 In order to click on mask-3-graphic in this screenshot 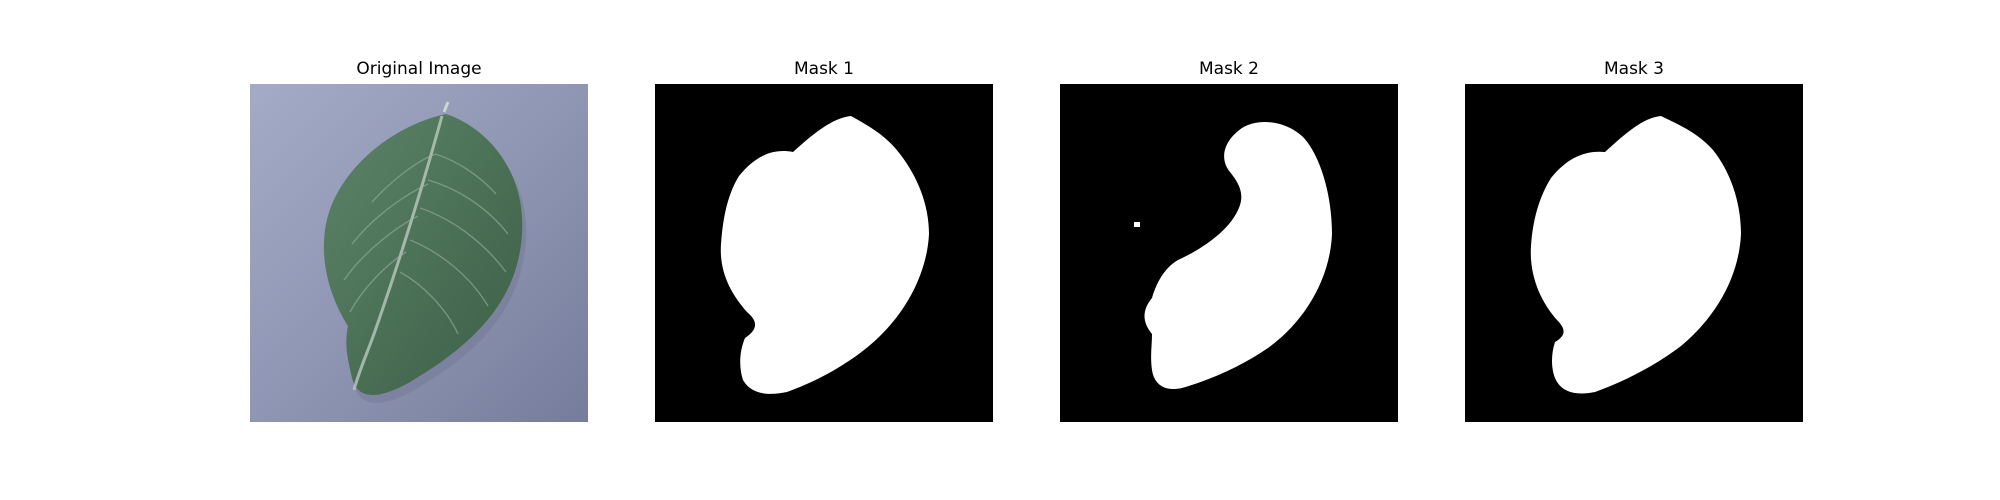, I will do `click(1634, 253)`.